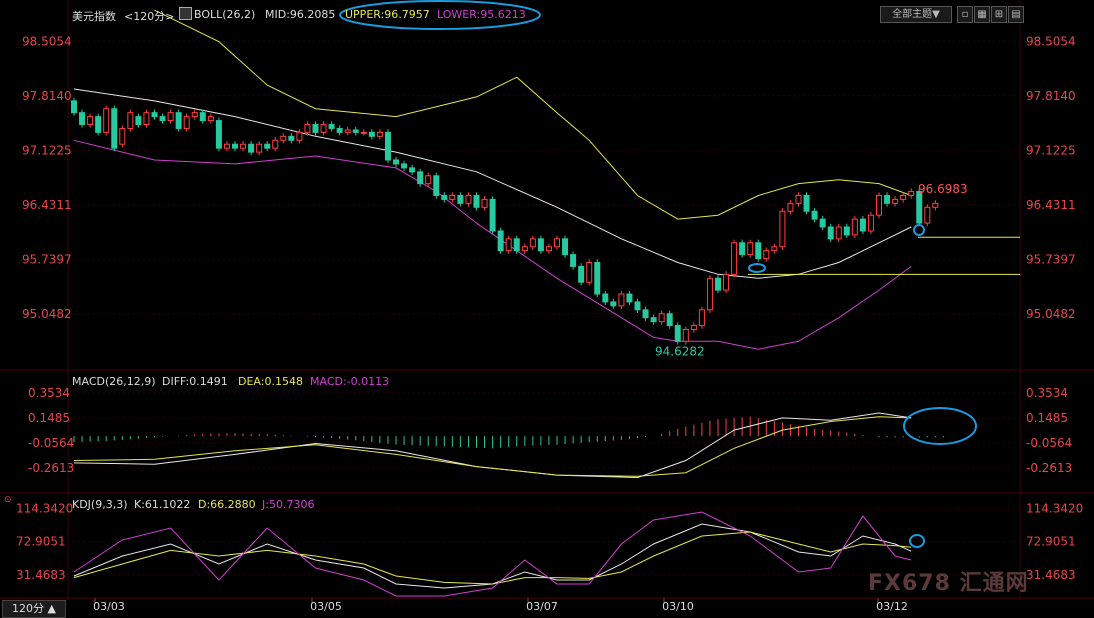 The height and width of the screenshot is (618, 1094). I want to click on price-tick-label-right: 97.8140, so click(1051, 96).